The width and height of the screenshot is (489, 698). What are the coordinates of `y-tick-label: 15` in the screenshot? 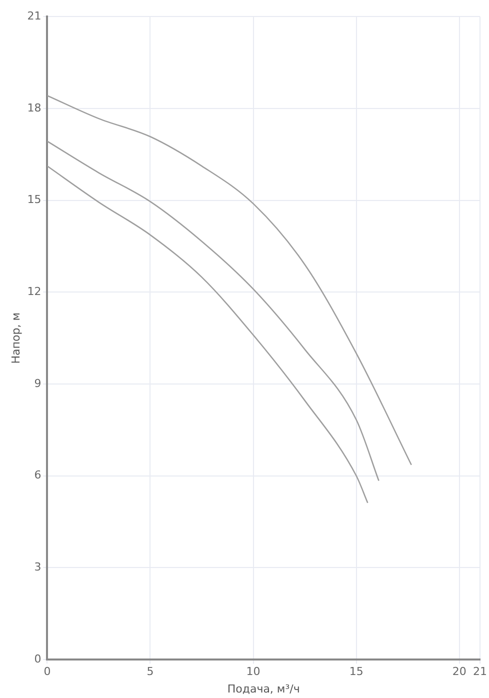 It's located at (34, 199).